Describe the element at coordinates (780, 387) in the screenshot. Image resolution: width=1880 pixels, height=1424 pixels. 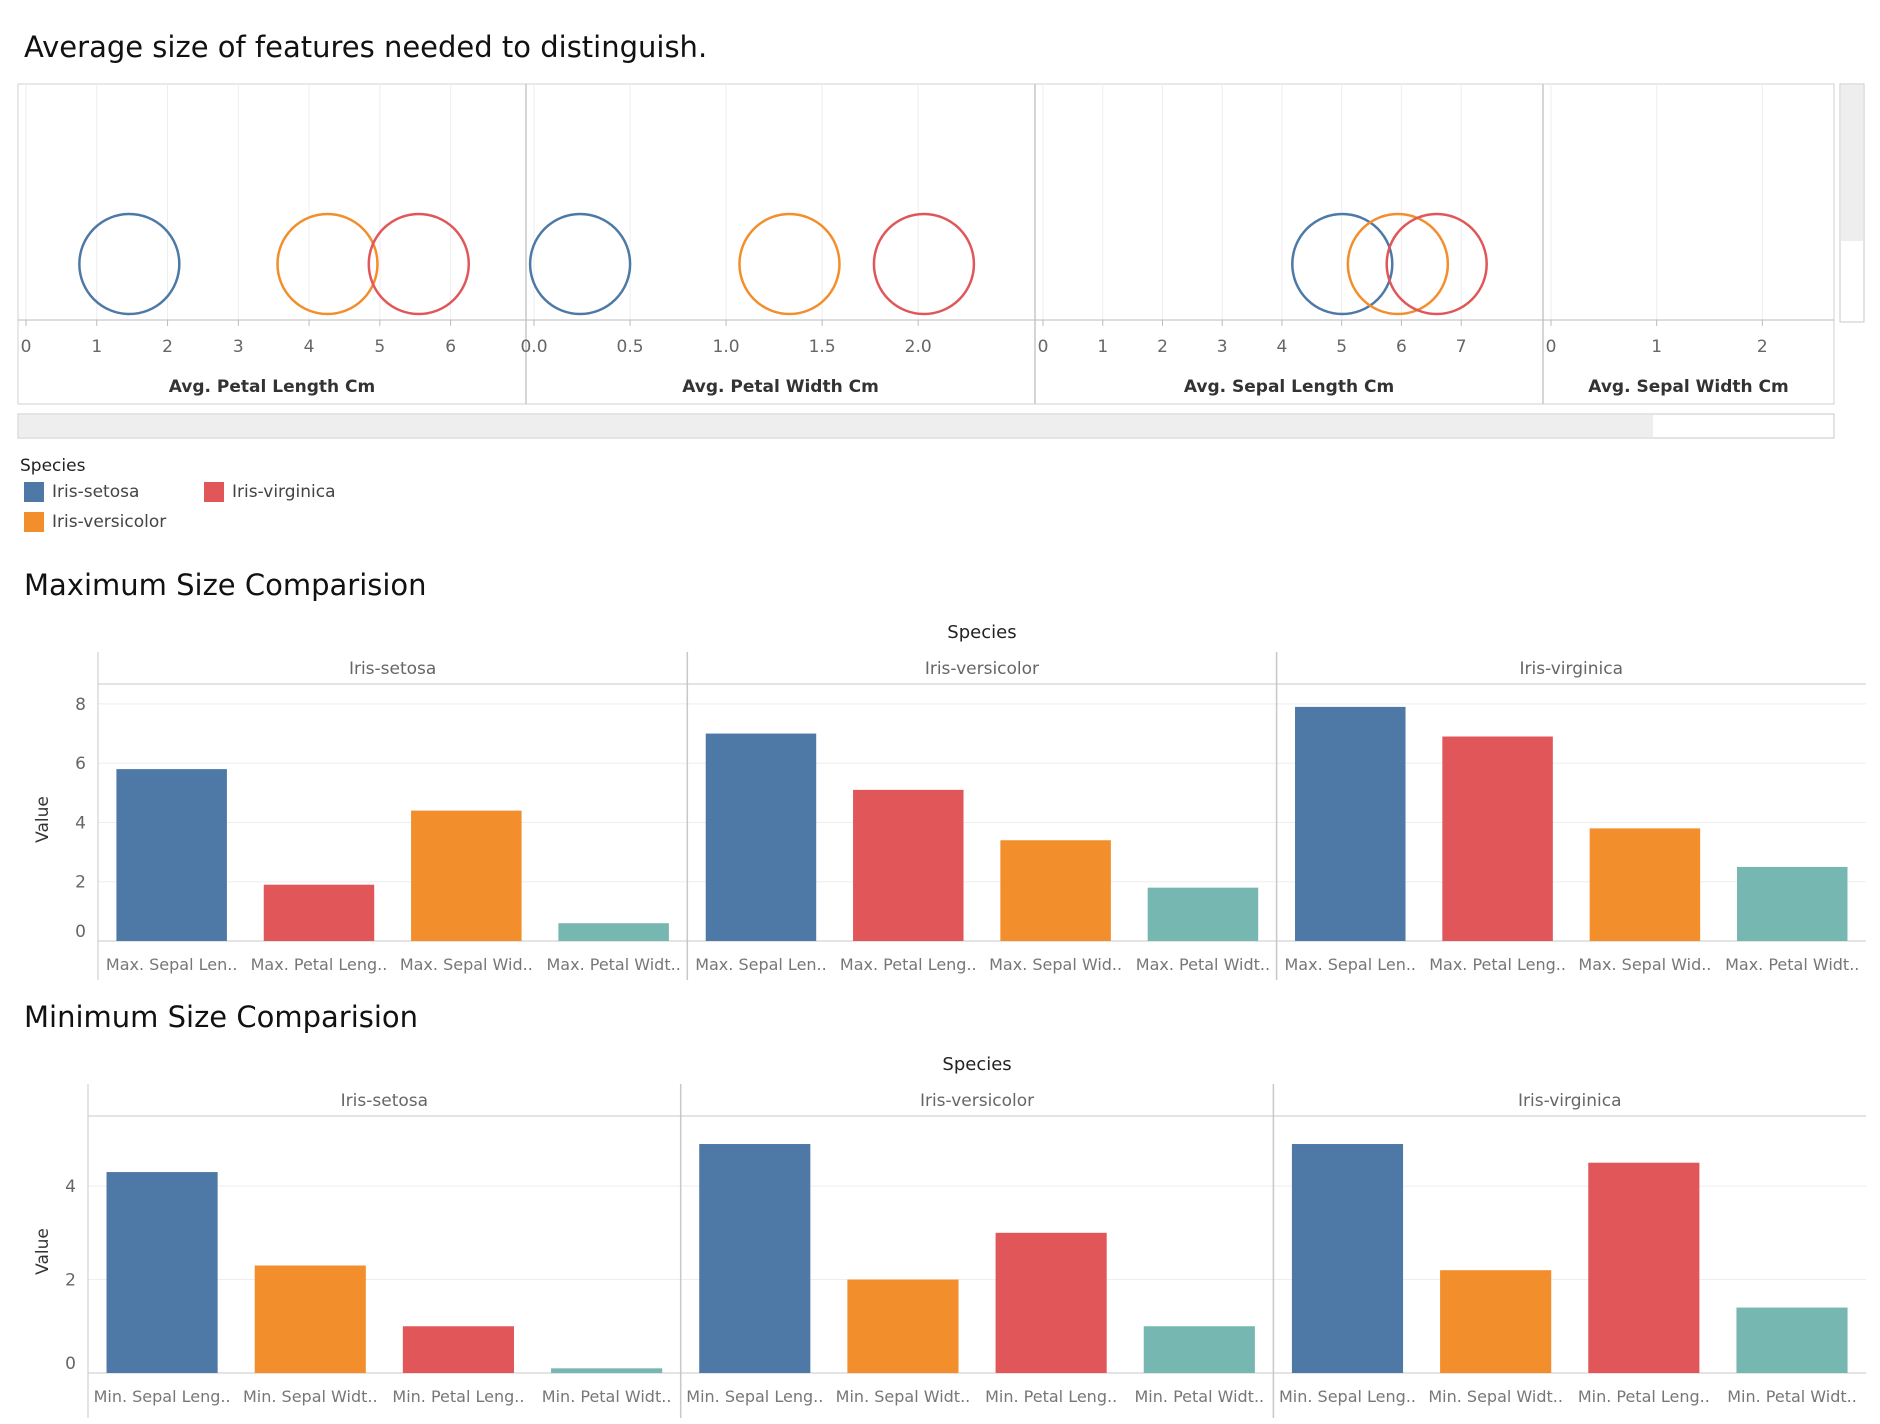
I see `axis-label-avg-petal-width-cm: Avg. Petal Width Cm` at that location.